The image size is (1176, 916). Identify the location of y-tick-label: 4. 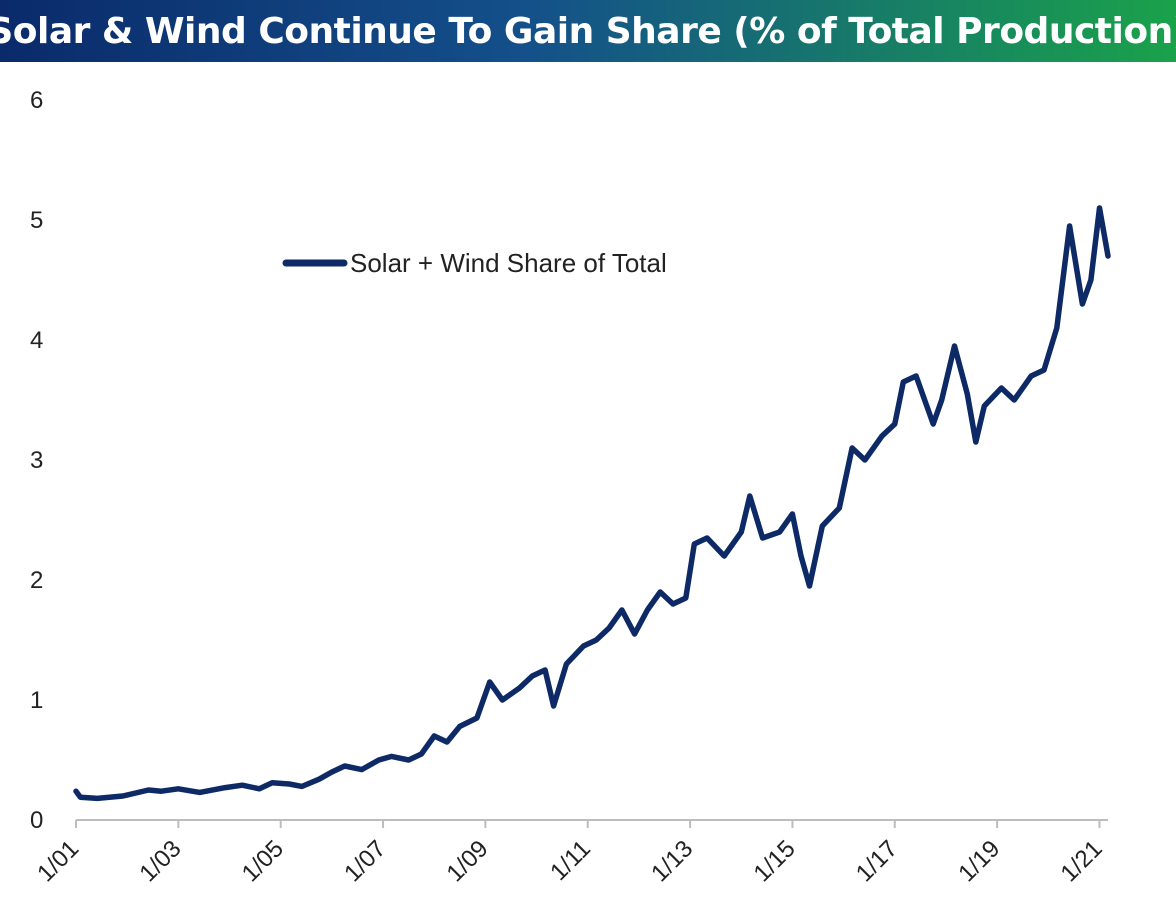
(36, 340).